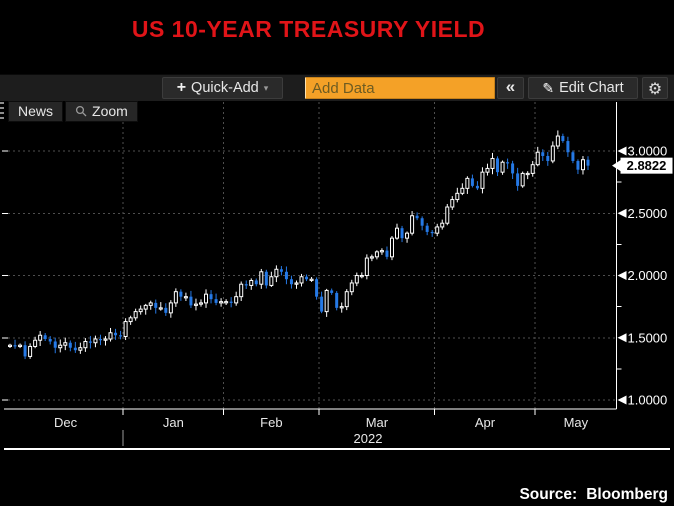 The width and height of the screenshot is (674, 506). Describe the element at coordinates (110, 111) in the screenshot. I see `zoom-label: Zoom` at that location.